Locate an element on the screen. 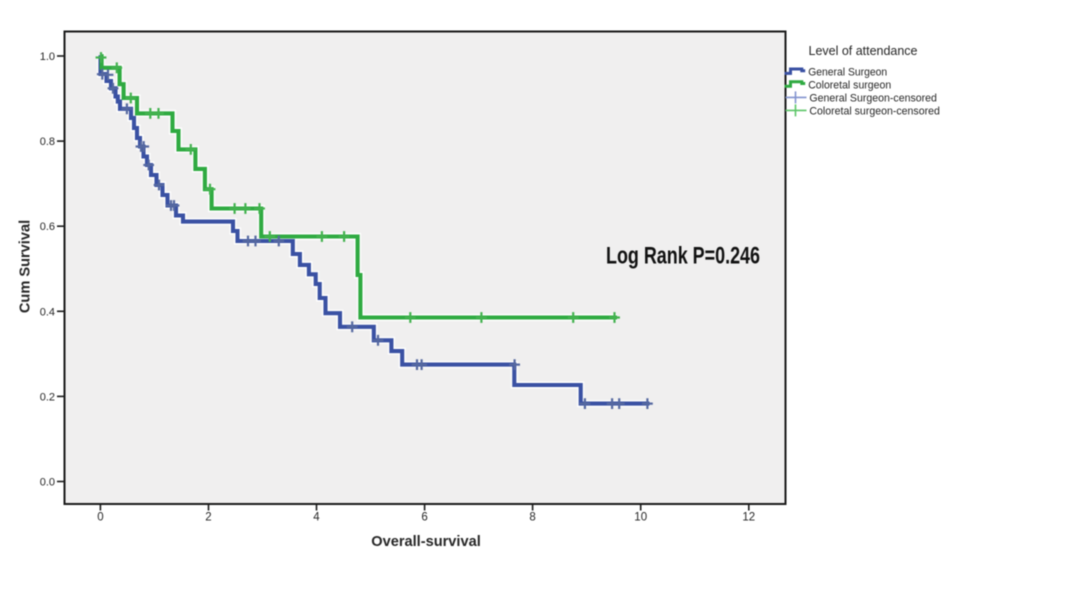 Image resolution: width=1073 pixels, height=592 pixels. svg-text: 0.2 is located at coordinates (47, 397).